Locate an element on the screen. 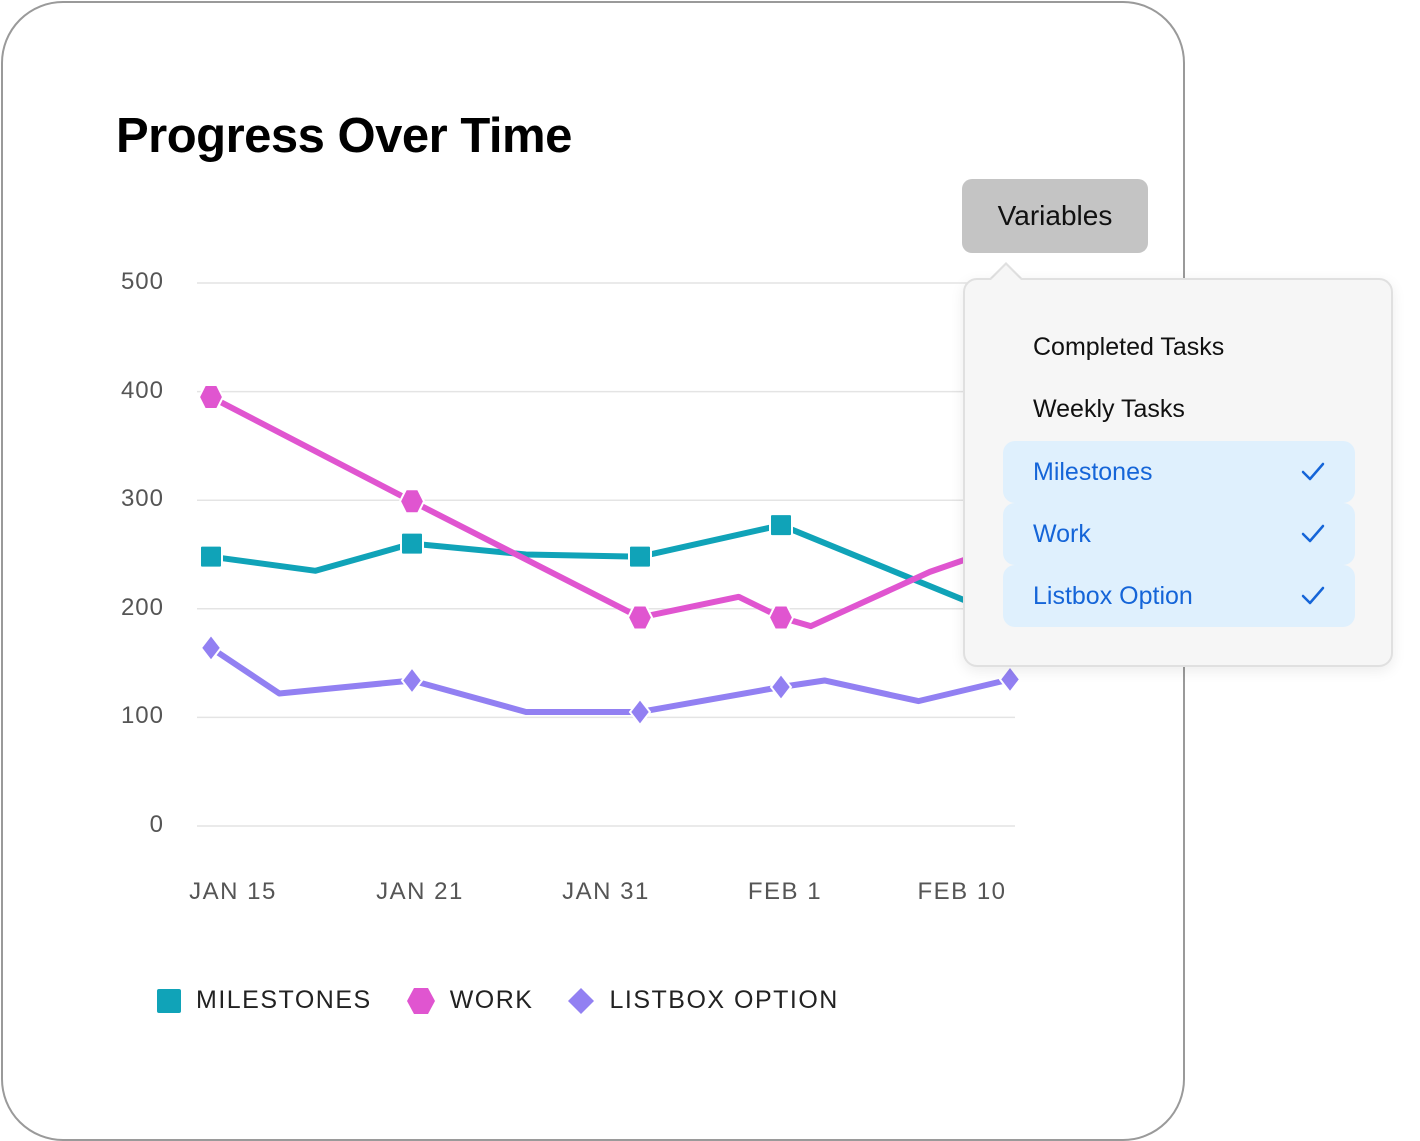 This screenshot has height=1141, width=1420. y-tick-label: 100 is located at coordinates (142, 716).